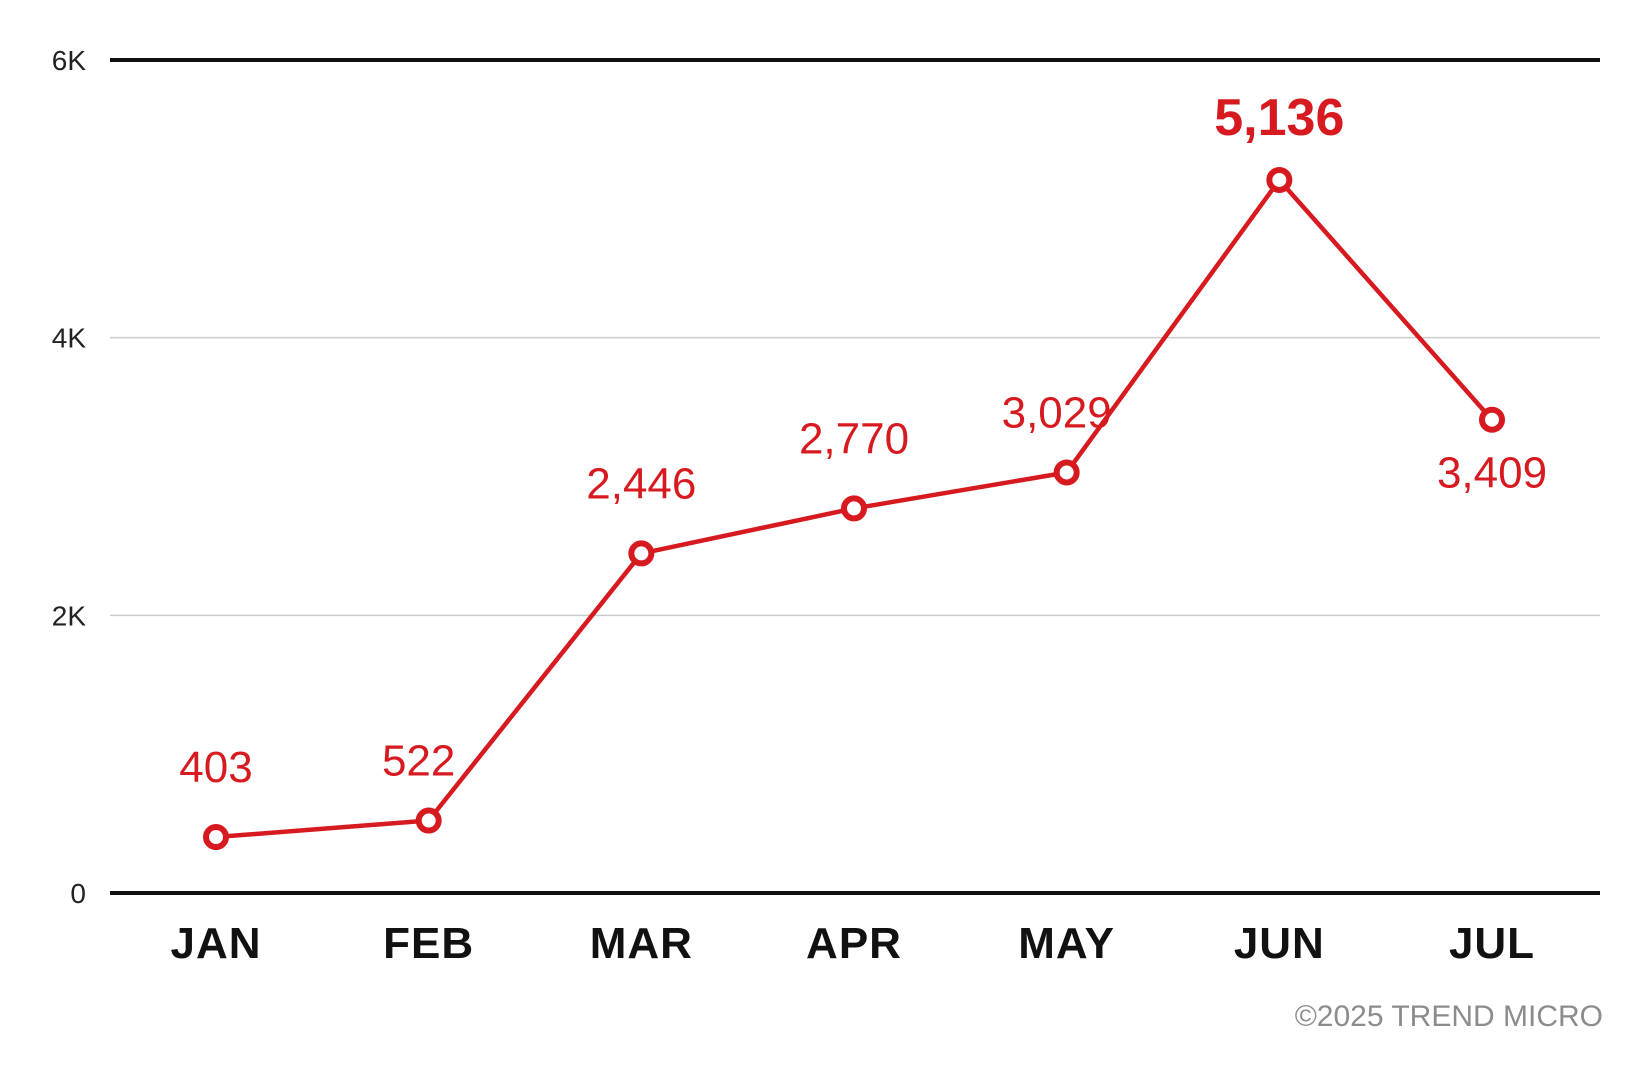 The image size is (1633, 1078). I want to click on y-tick-label: 0, so click(78, 893).